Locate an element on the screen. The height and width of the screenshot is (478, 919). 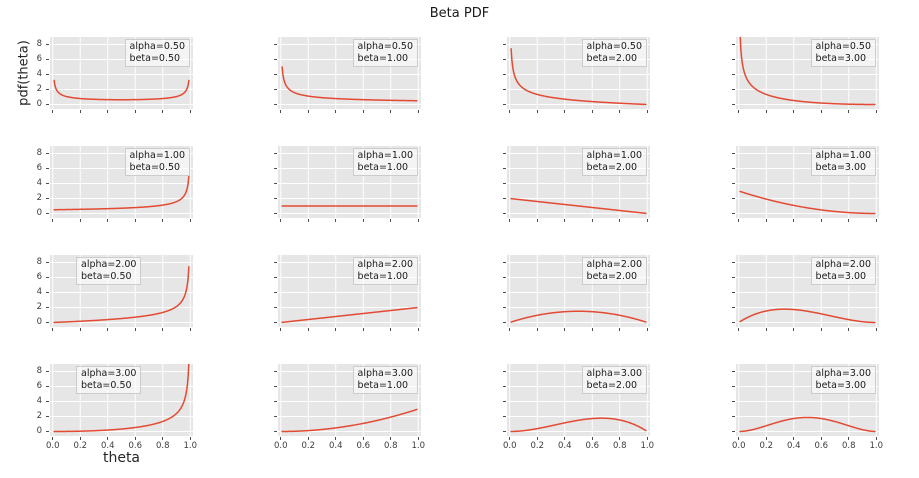
subplot-r3c4: alpha=2.00 beta=3.00 is located at coordinates (805, 293).